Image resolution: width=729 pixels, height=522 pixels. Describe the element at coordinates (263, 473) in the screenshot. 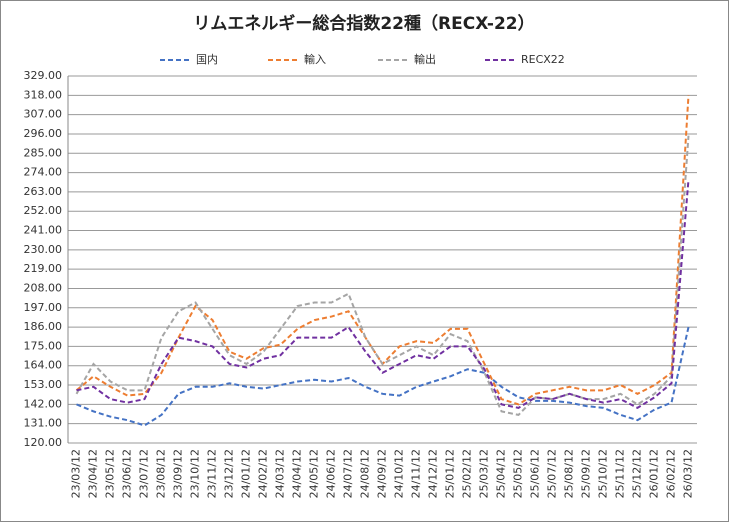

I see `x-tick-label: 24/02/12` at that location.